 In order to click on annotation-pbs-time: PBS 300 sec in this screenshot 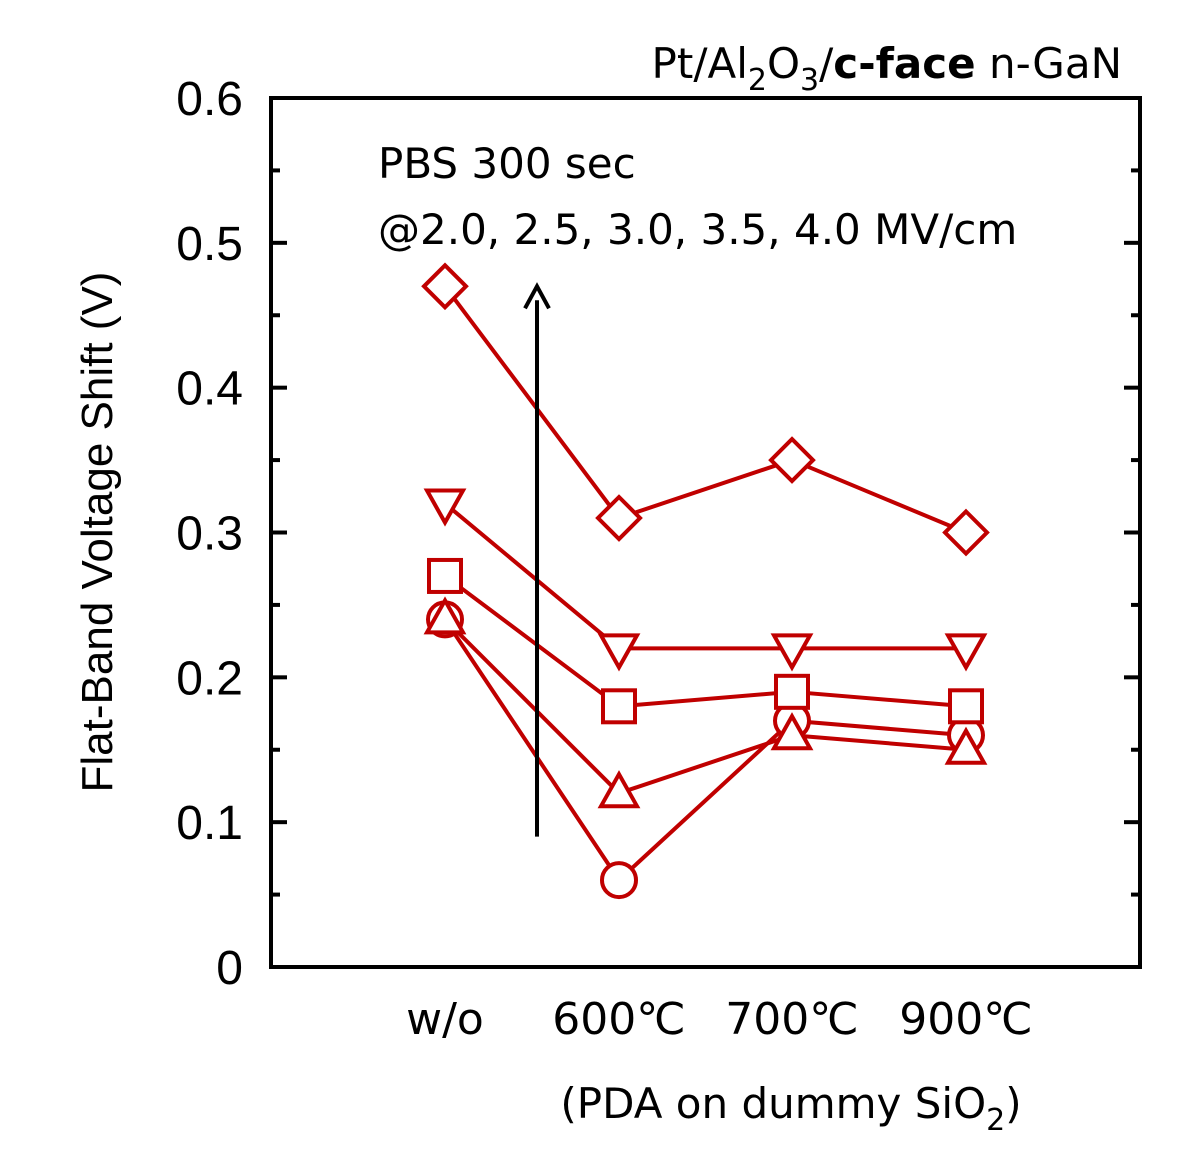, I will do `click(507, 163)`.